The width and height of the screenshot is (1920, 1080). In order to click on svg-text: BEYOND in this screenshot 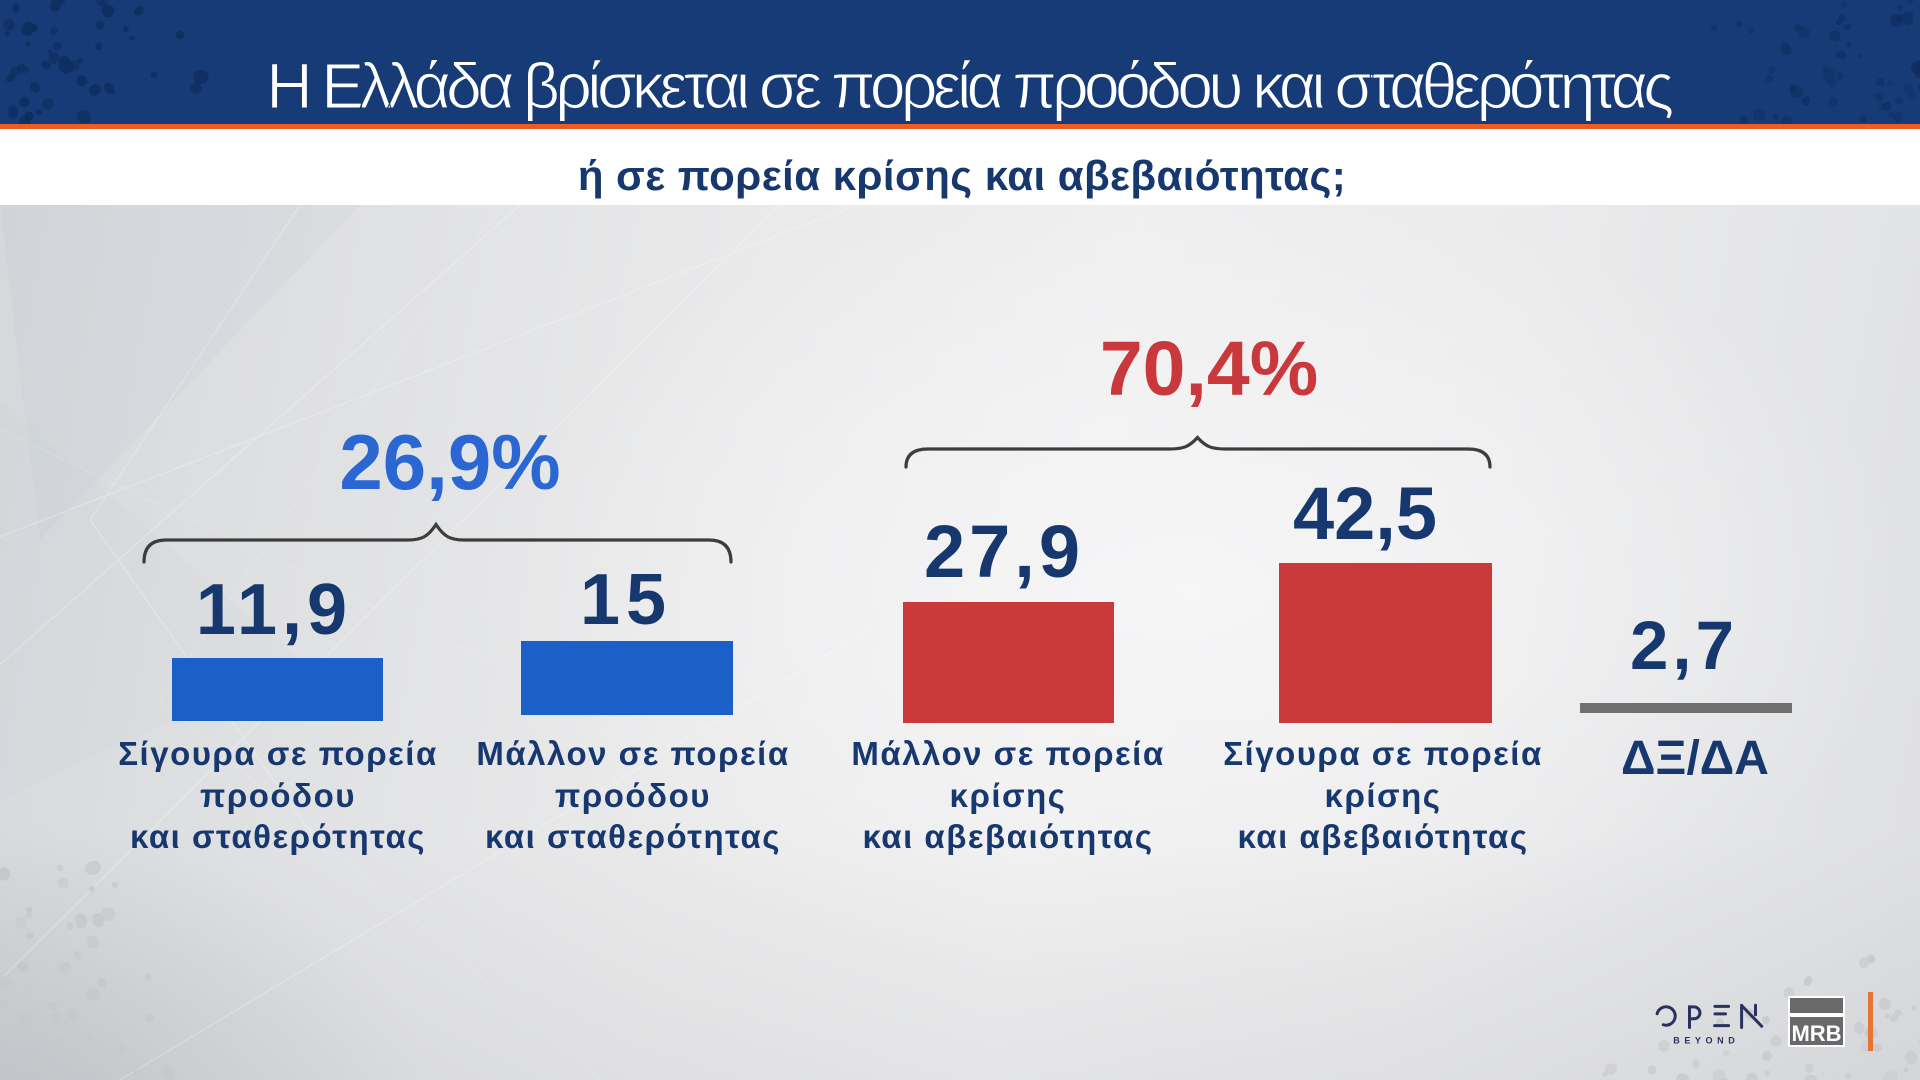, I will do `click(1706, 1041)`.